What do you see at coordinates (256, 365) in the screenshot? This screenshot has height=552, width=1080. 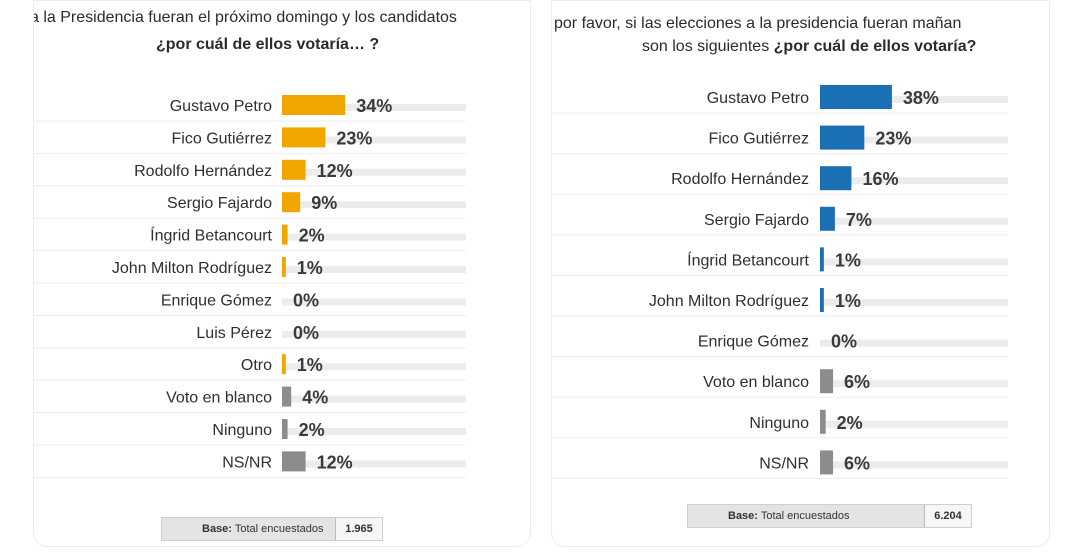 I see `category-label: Otro` at bounding box center [256, 365].